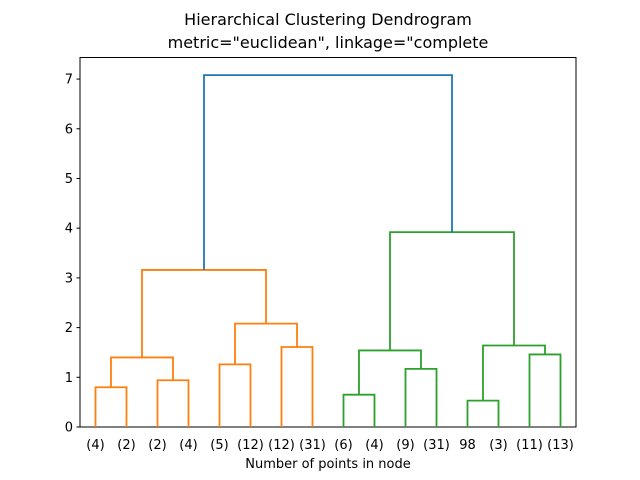 The width and height of the screenshot is (640, 480). I want to click on leaf-label: (11), so click(529, 445).